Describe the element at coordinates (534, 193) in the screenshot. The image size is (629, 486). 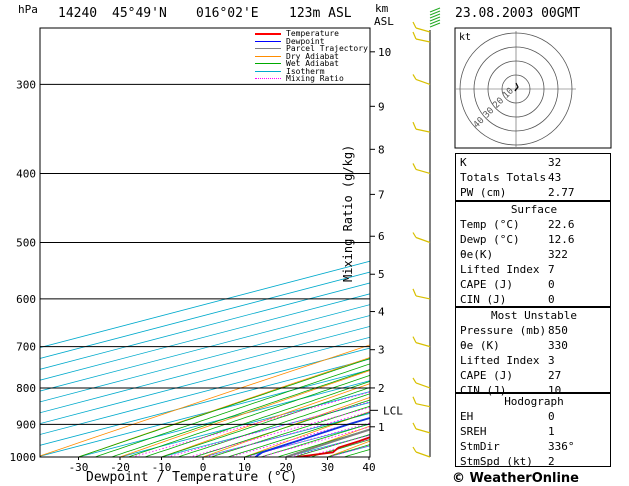
I see `index-row: PW (cm) 2.77` at that location.